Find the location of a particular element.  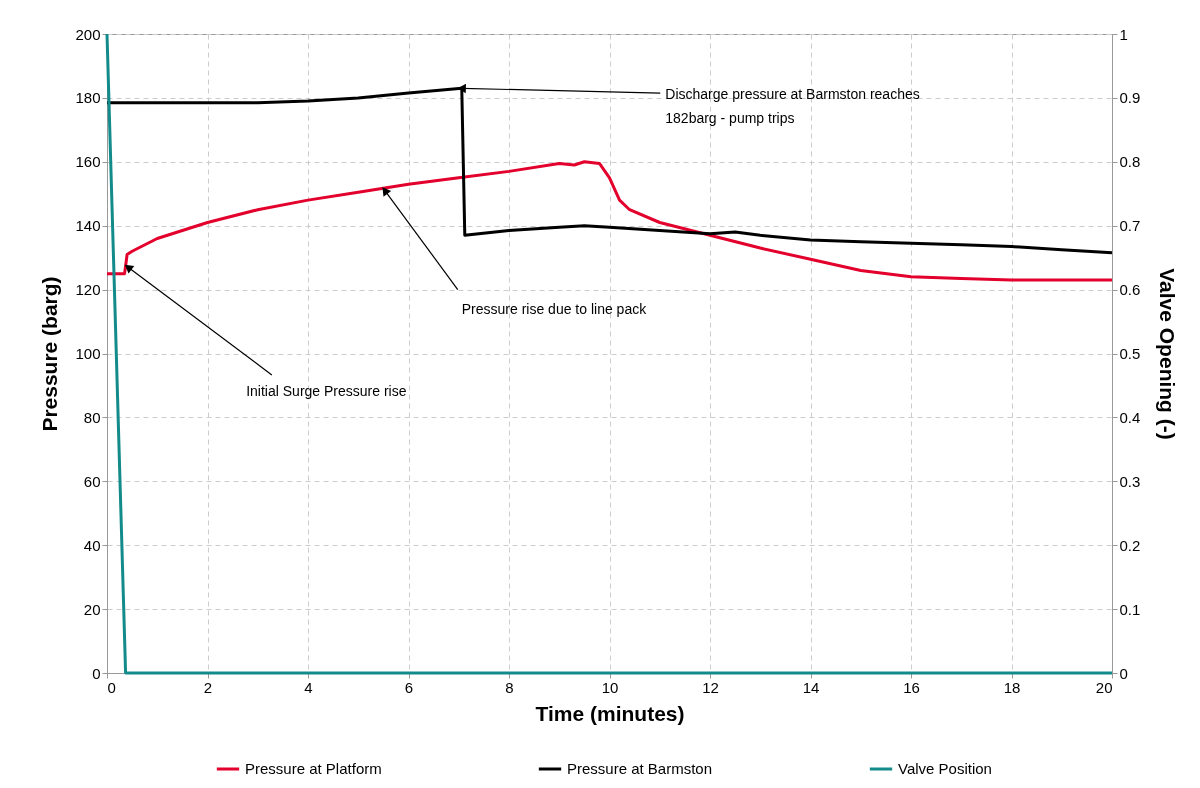

y2-tick-label: 1 is located at coordinates (1123, 34).